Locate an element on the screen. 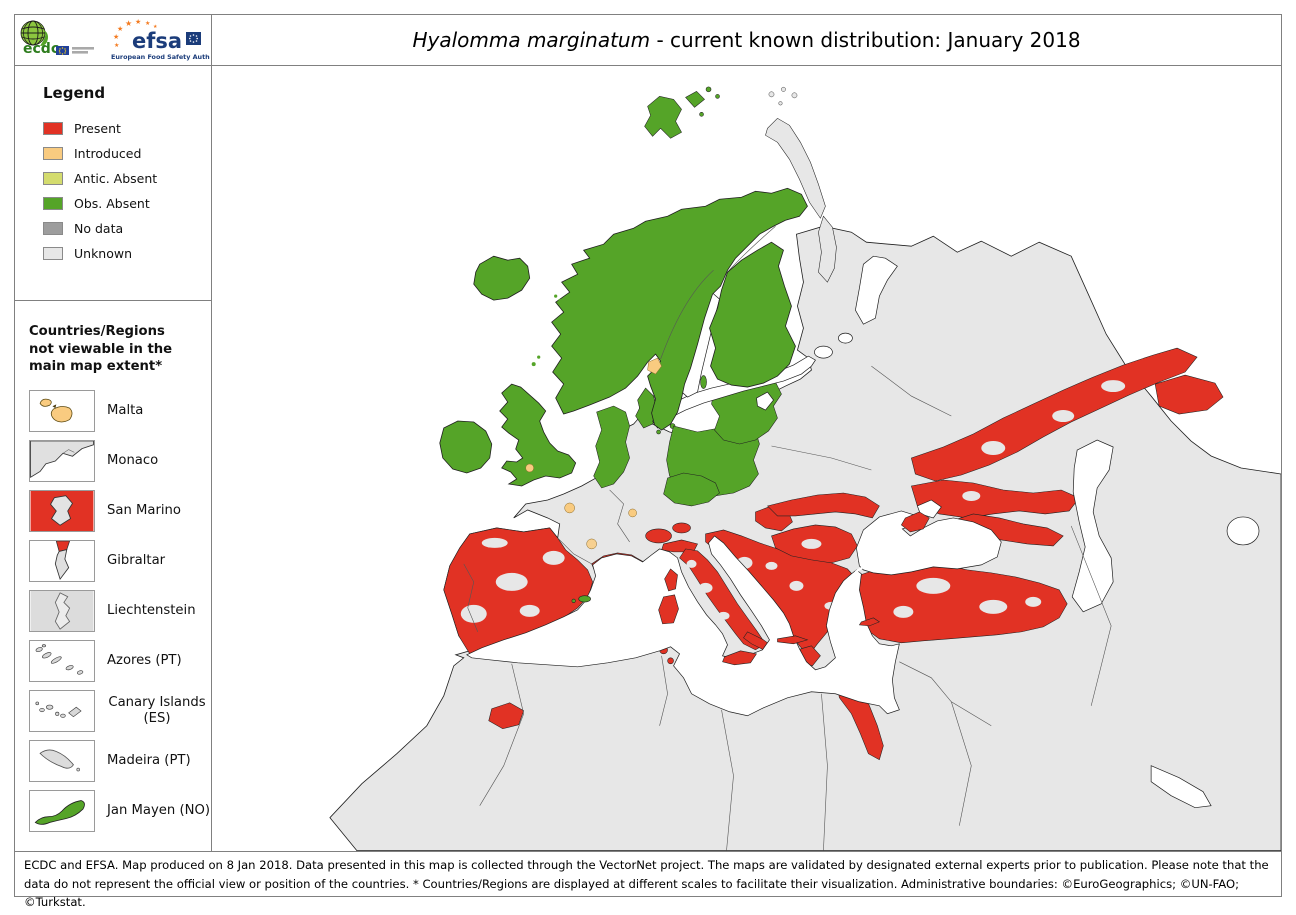  white-sea is located at coordinates (876, 290).